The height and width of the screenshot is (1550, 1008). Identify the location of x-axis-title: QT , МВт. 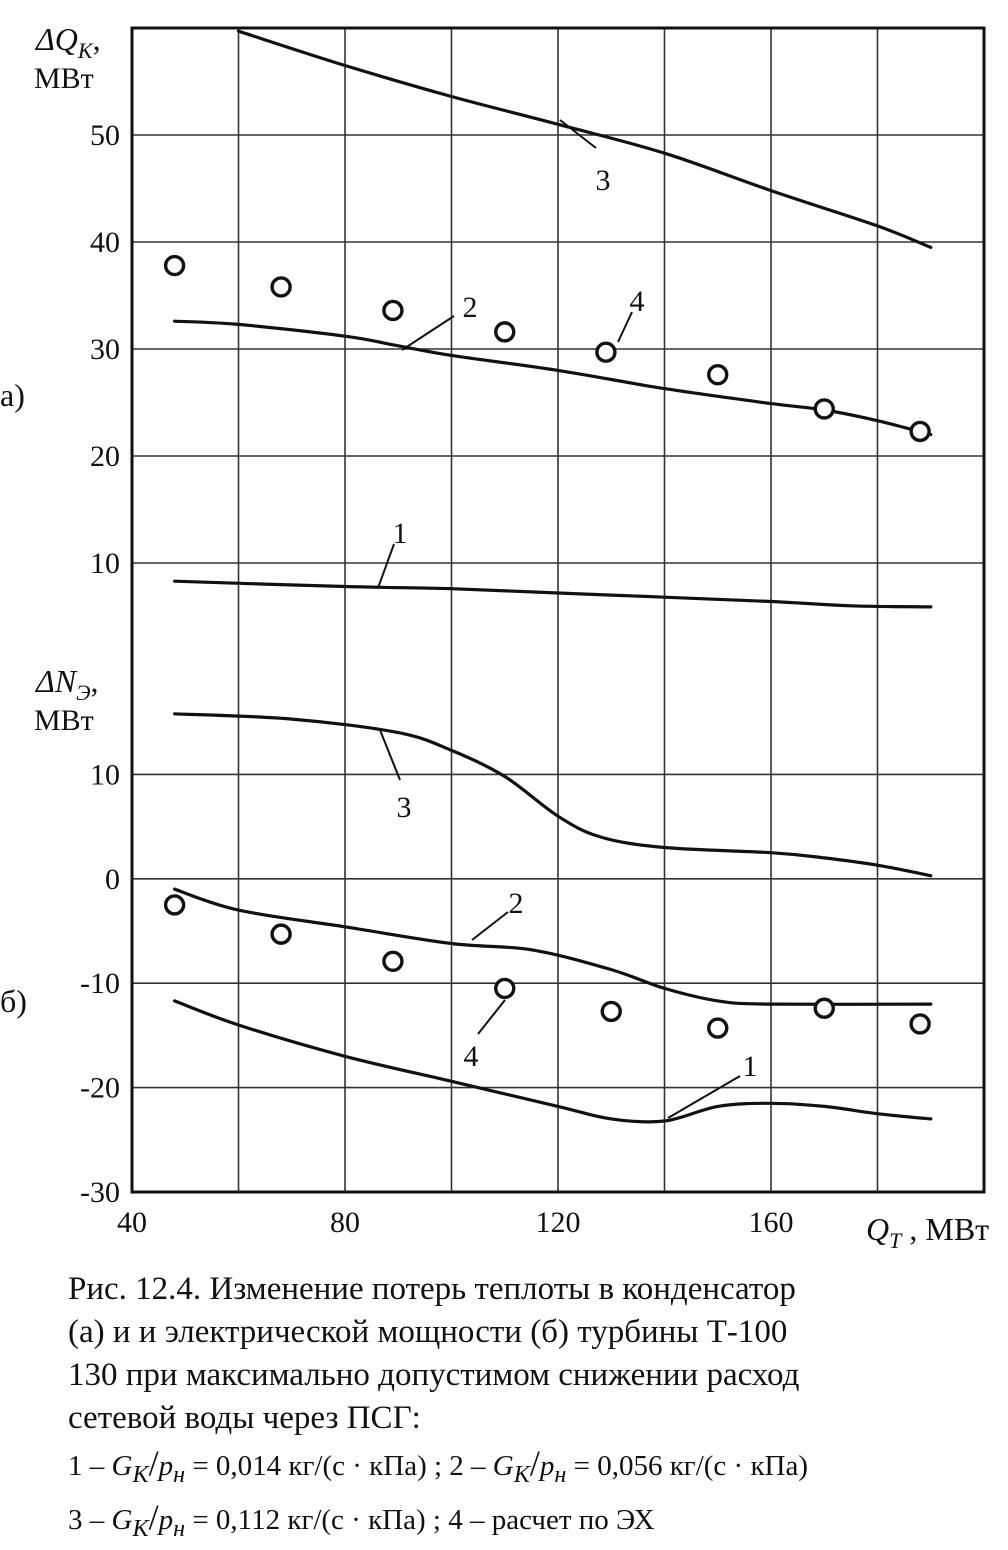
(927, 1232).